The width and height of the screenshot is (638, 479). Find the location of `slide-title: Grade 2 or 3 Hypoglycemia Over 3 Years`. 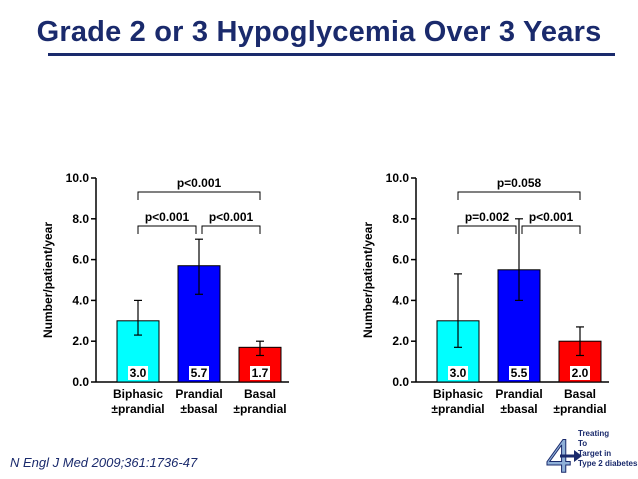

slide-title: Grade 2 or 3 Hypoglycemia Over 3 Years is located at coordinates (319, 32).